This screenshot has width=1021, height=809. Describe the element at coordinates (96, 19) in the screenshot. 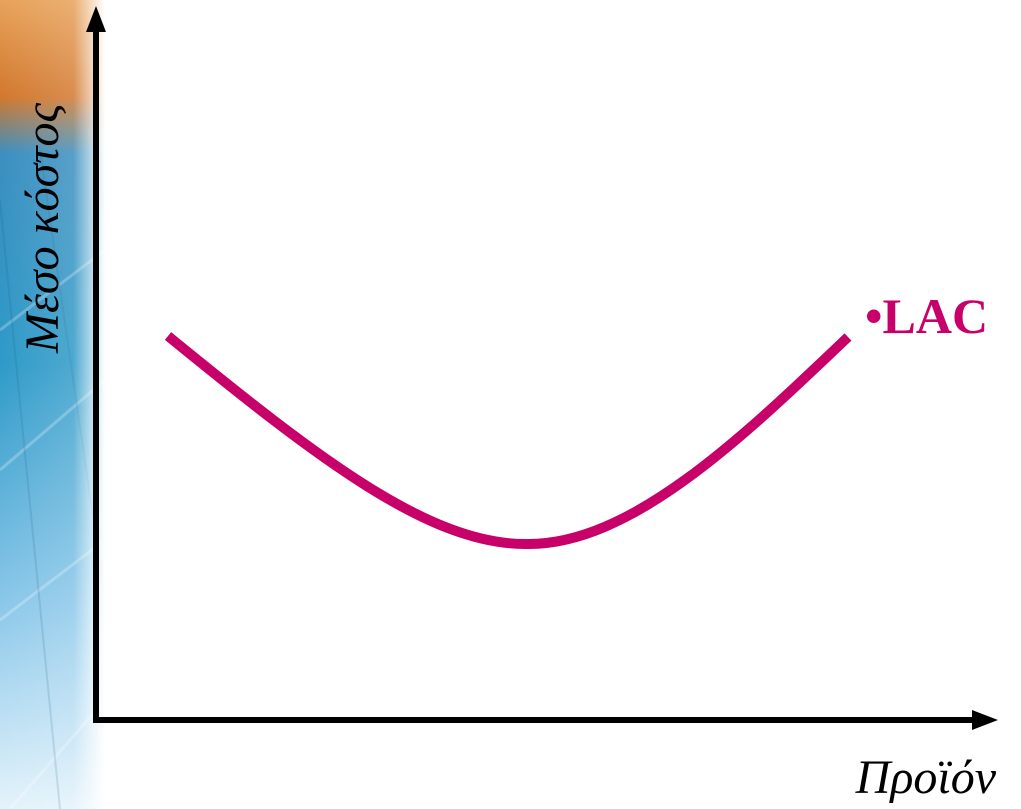

I see `y-axis-arrowhead` at that location.